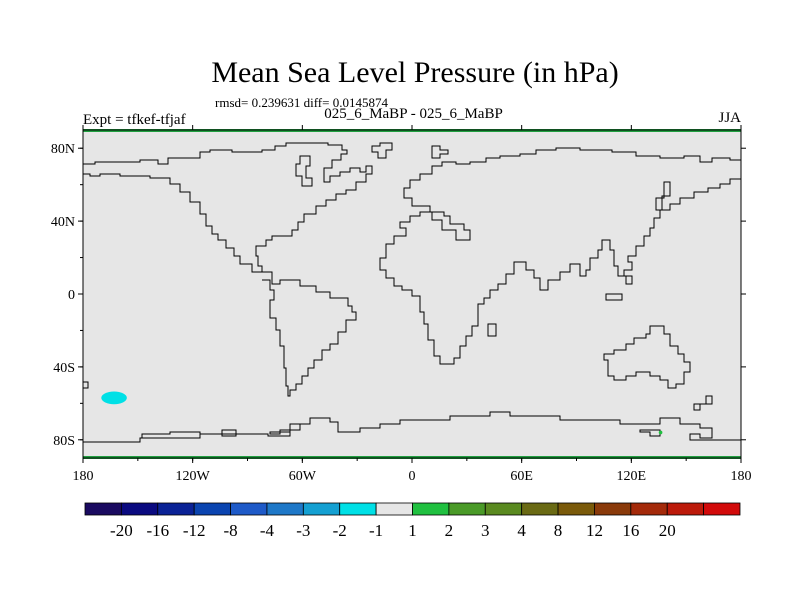 This screenshot has width=800, height=600. I want to click on colorbar-label: 1, so click(412, 530).